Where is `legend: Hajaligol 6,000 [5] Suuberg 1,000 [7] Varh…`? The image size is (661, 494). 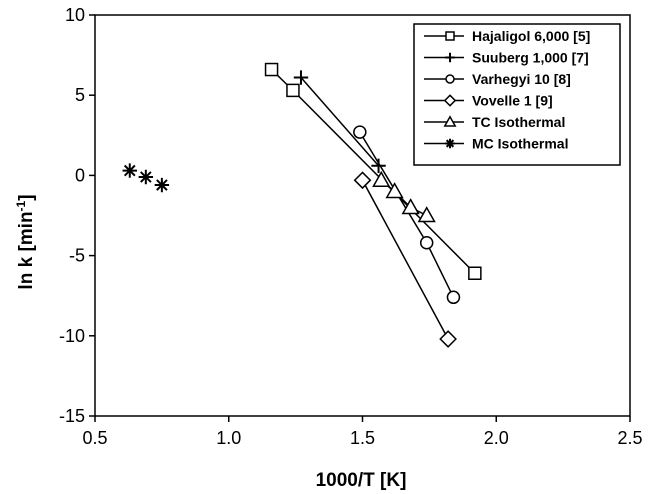
legend: Hajaligol 6,000 [5] Suuberg 1,000 [7] Varh… is located at coordinates (517, 94).